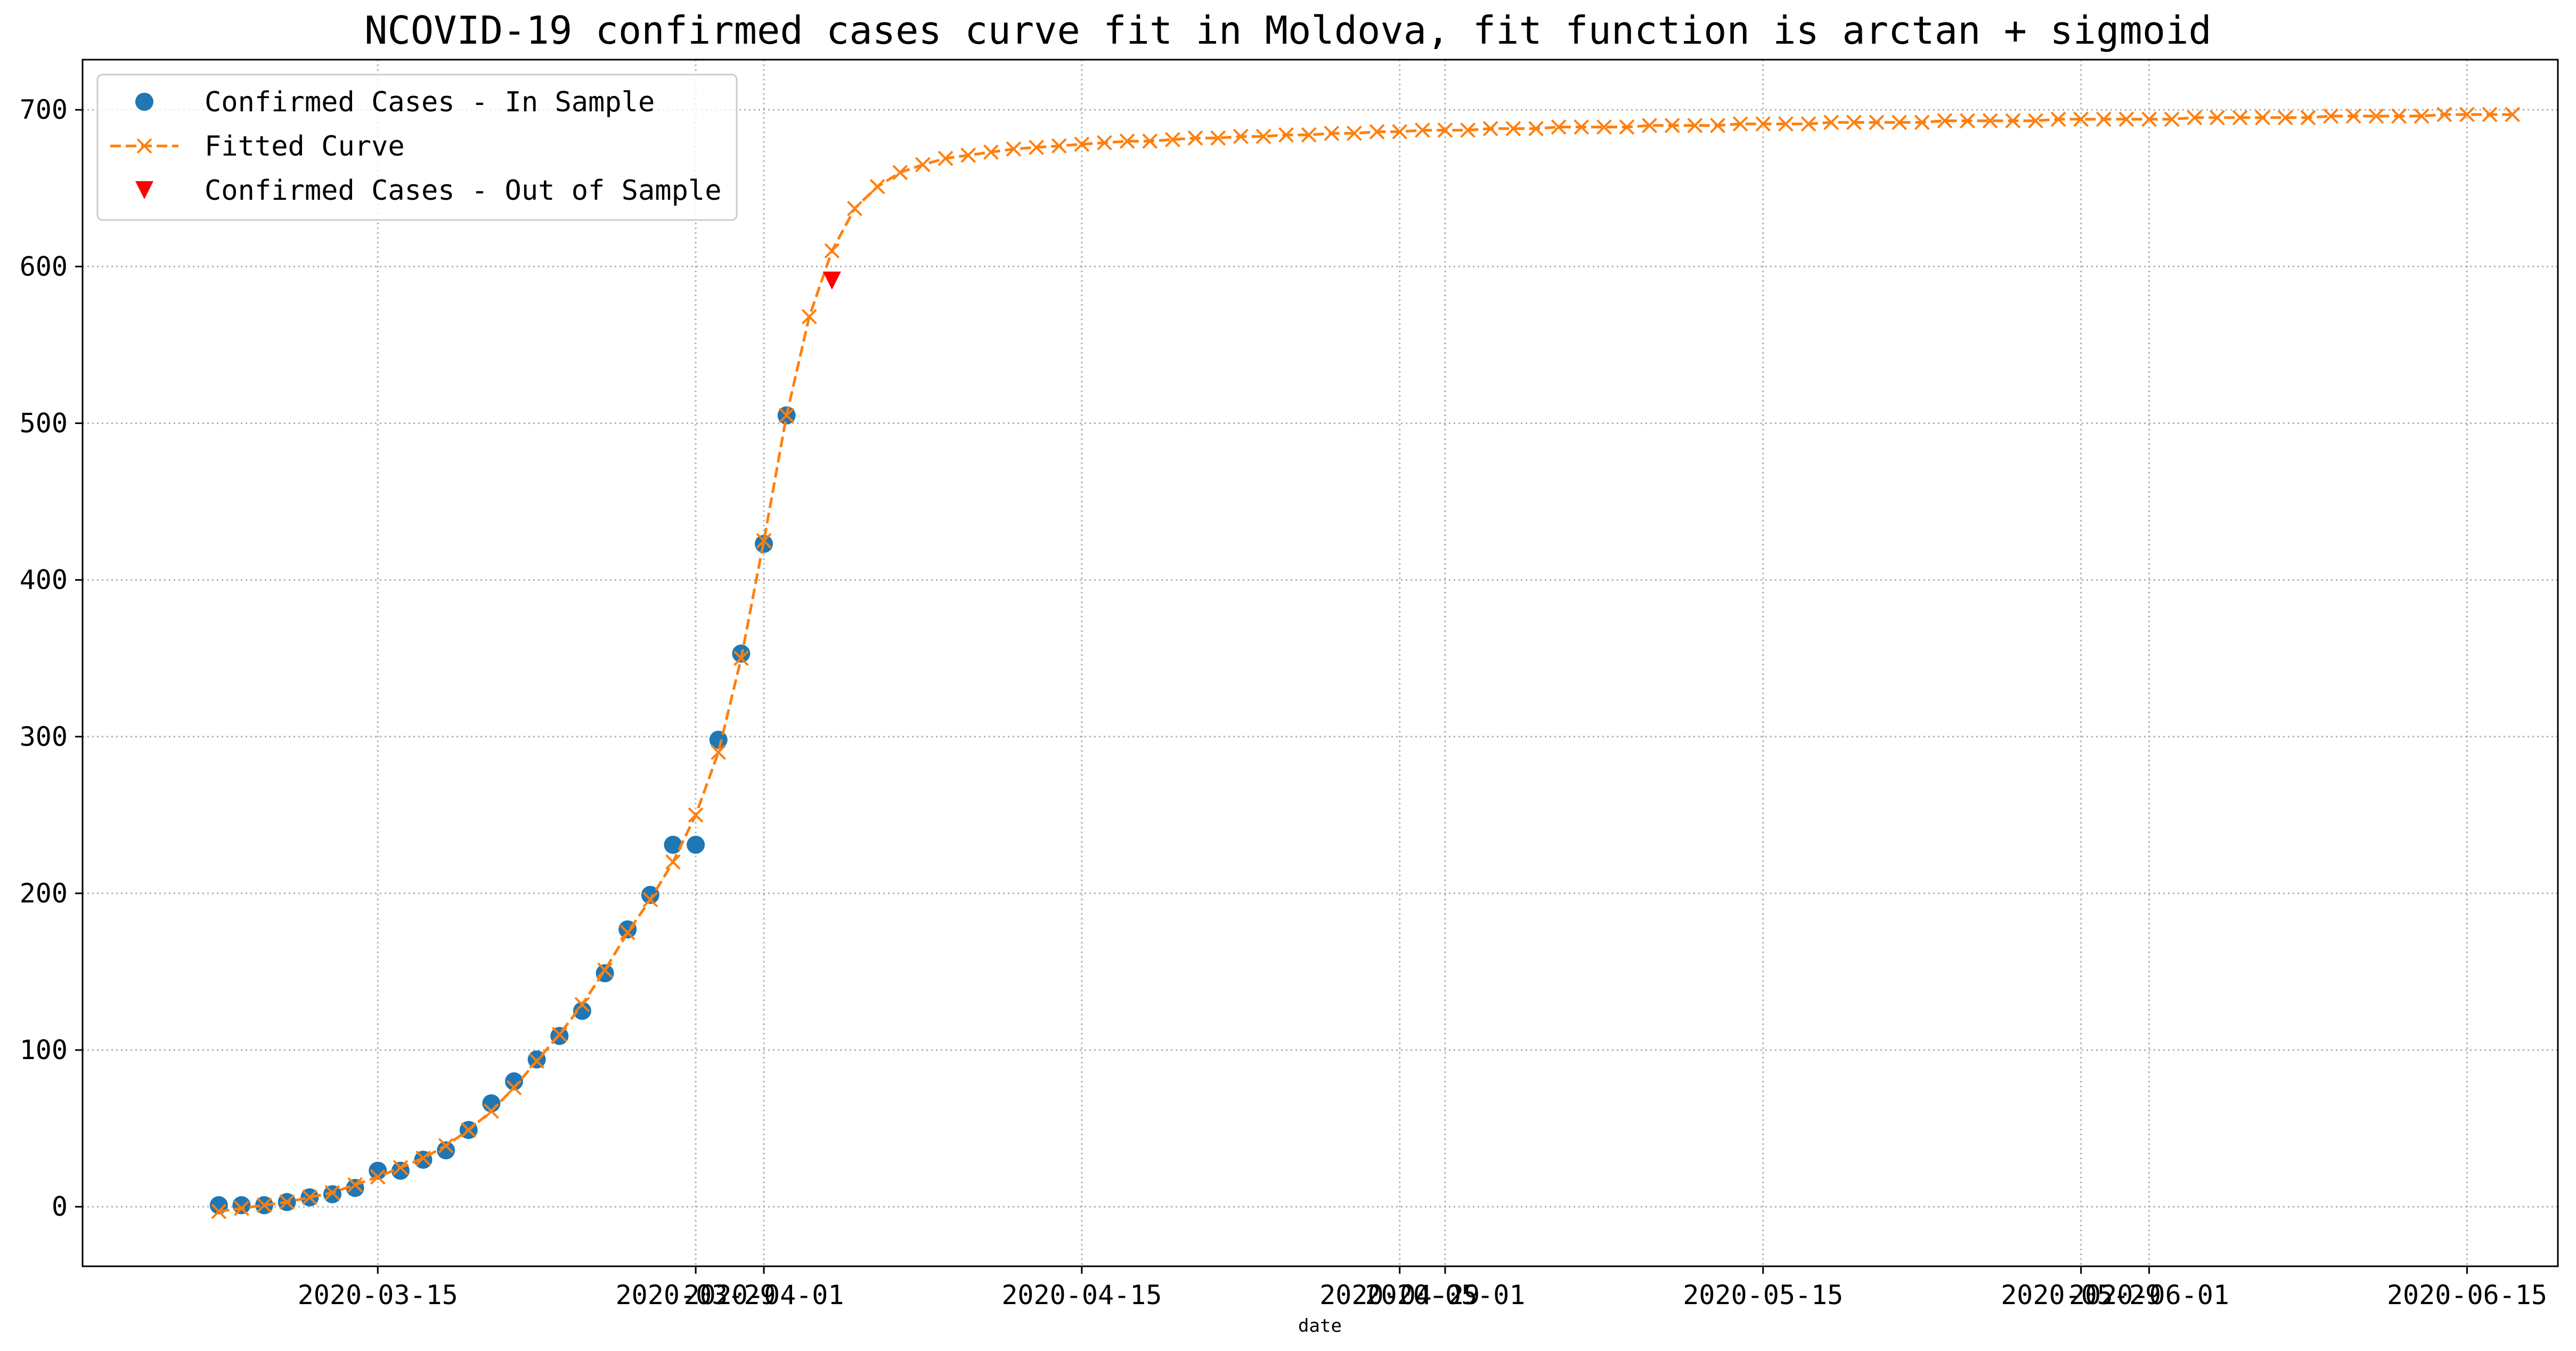  I want to click on legend-handle-out-of-sample, so click(144, 190).